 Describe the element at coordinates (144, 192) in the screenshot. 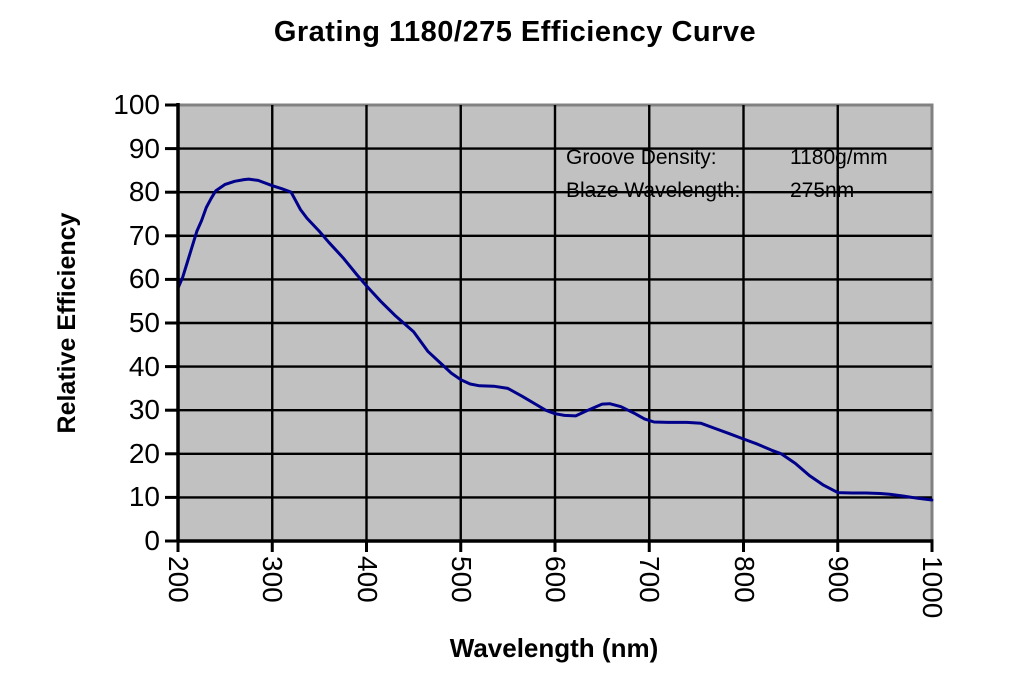

I see `y-tick-label-80: 80` at that location.